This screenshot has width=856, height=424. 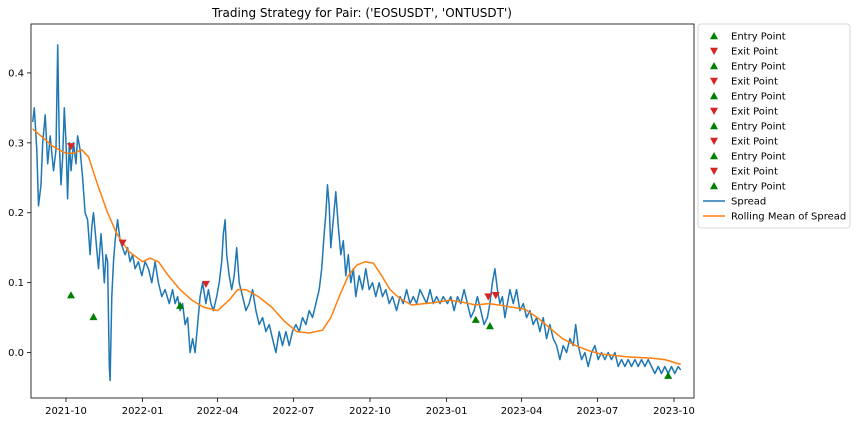 What do you see at coordinates (674, 411) in the screenshot?
I see `x-tick-label: 2023-10` at bounding box center [674, 411].